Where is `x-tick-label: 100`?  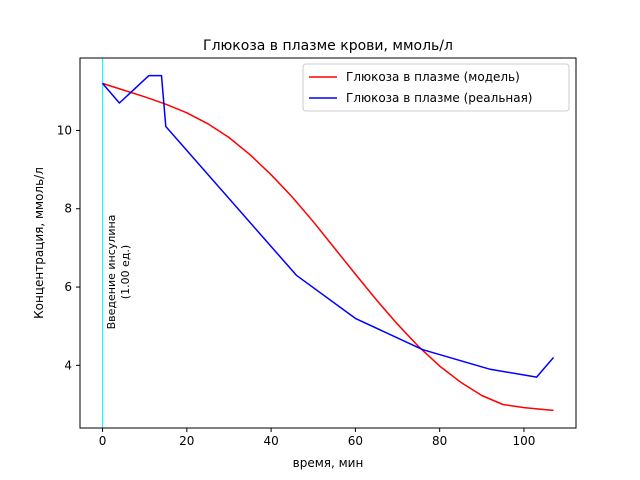
x-tick-label: 100 is located at coordinates (524, 441).